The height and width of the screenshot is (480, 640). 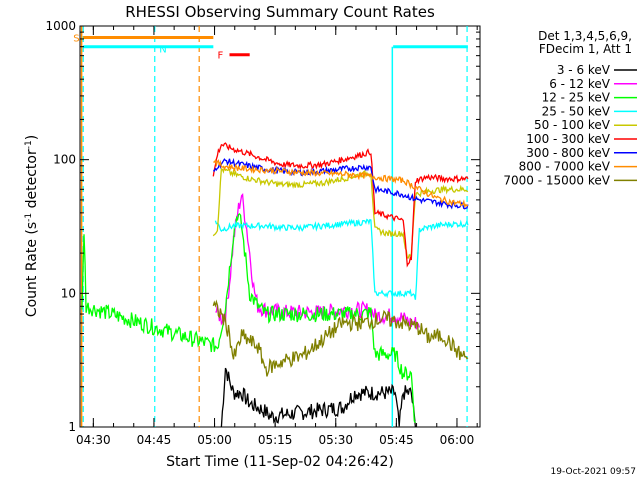 I want to click on y-label-part: detector, so click(x=32, y=181).